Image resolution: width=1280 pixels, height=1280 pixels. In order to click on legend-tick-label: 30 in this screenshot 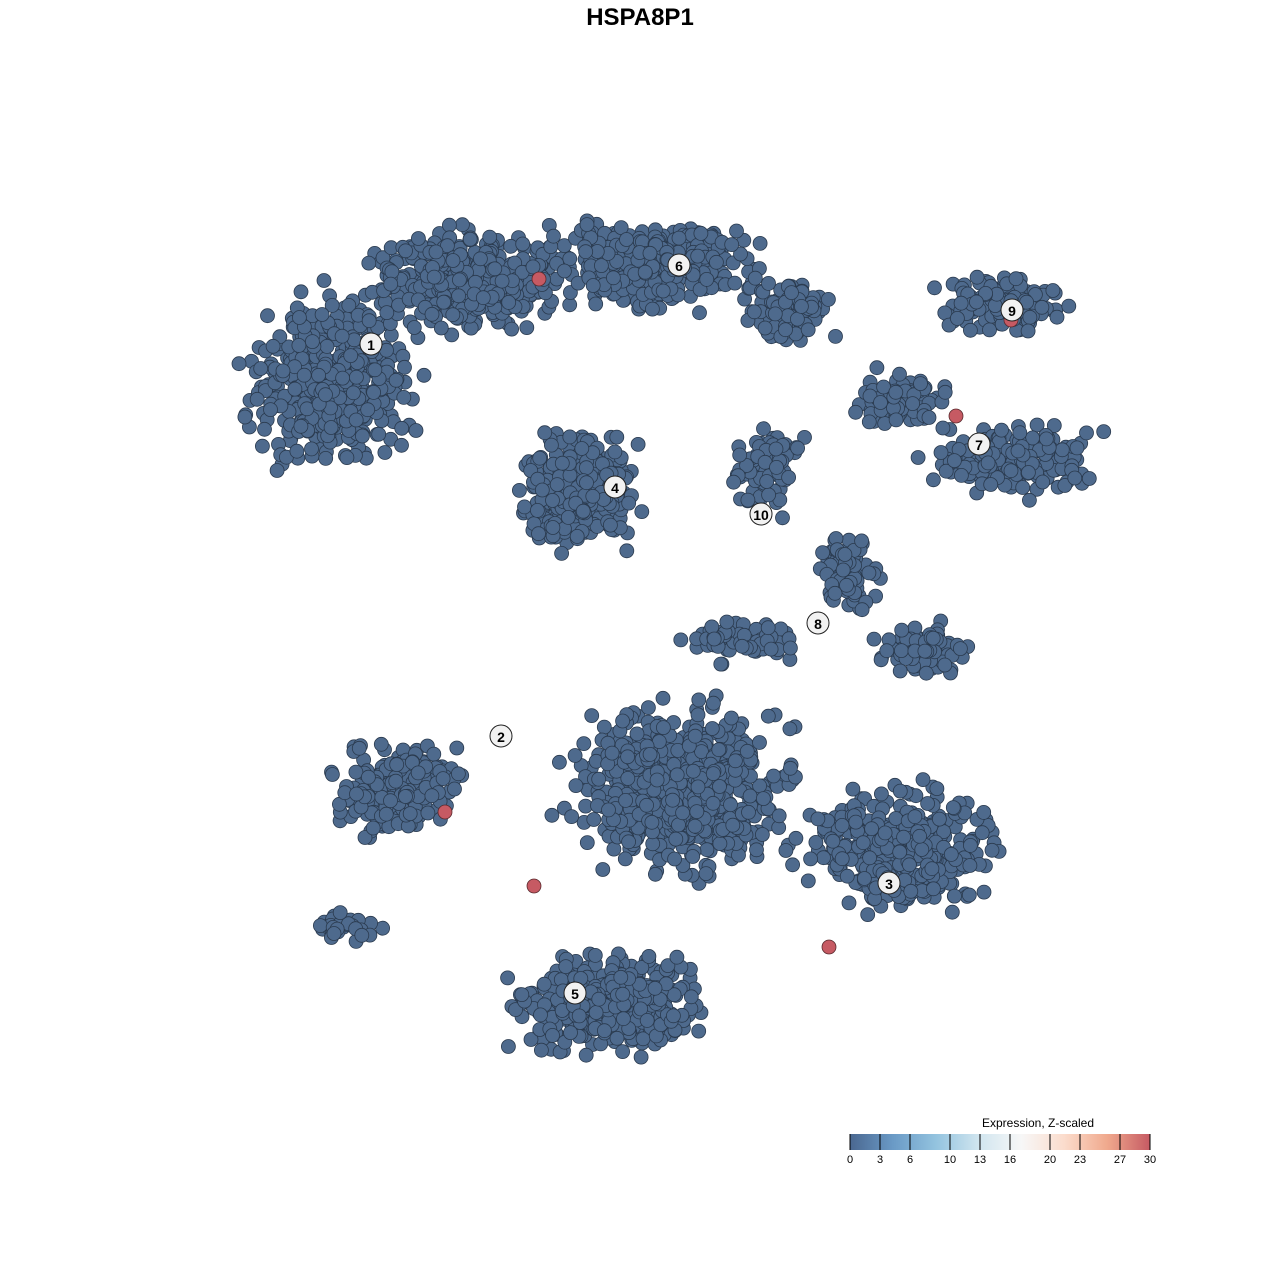, I will do `click(1150, 1160)`.